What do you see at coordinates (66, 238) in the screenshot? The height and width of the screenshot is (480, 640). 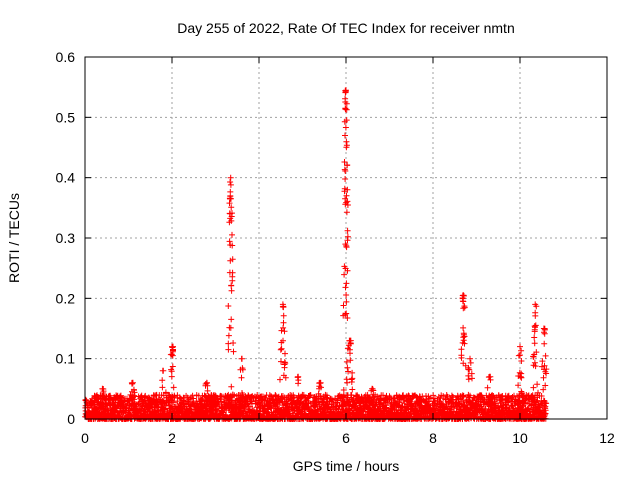 I see `y-tick-label: 0.3` at bounding box center [66, 238].